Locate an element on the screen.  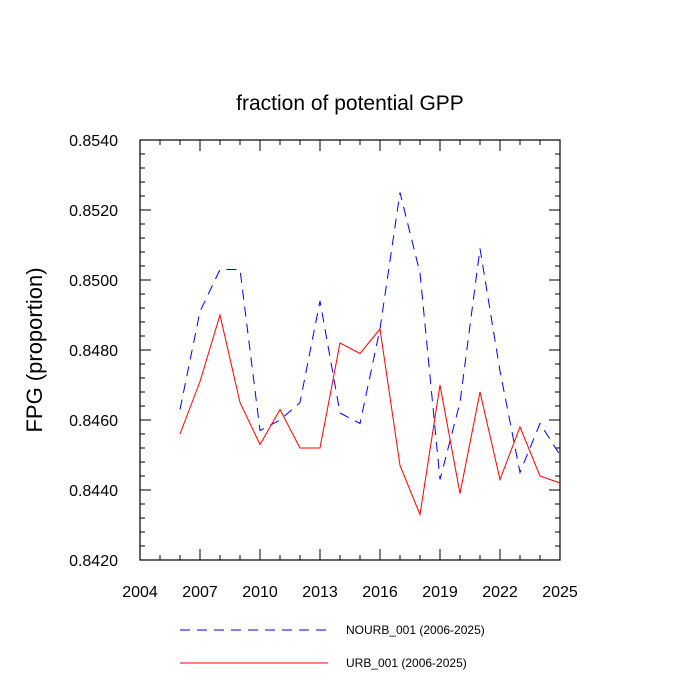
y-axis-label: FPG (proportion) is located at coordinates (34, 349).